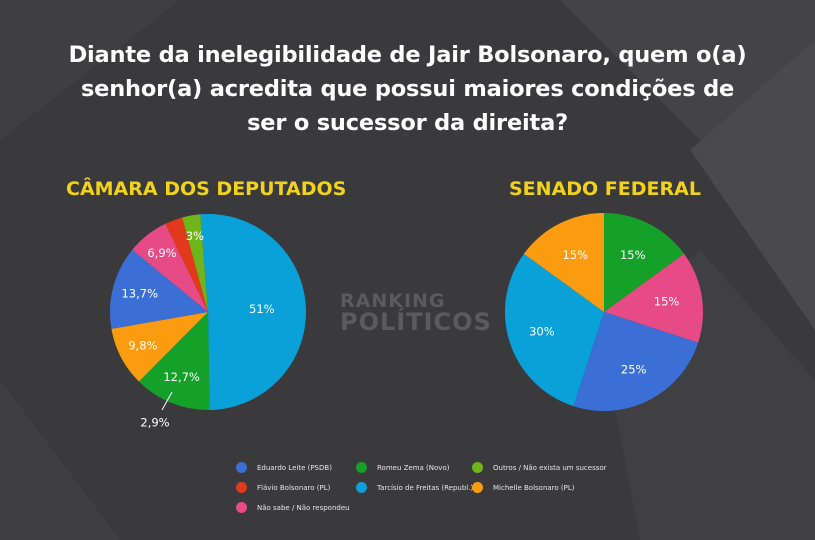 The width and height of the screenshot is (815, 540). I want to click on legend-label: Não sabe / Não respondeu, so click(303, 507).